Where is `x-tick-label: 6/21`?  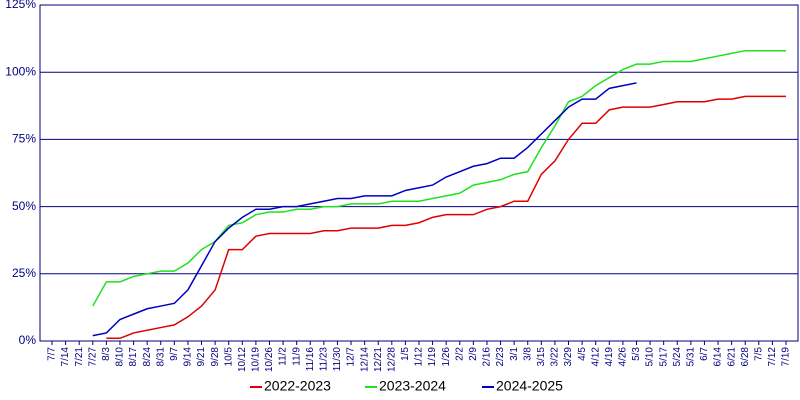 x-tick-label: 6/21 is located at coordinates (731, 357).